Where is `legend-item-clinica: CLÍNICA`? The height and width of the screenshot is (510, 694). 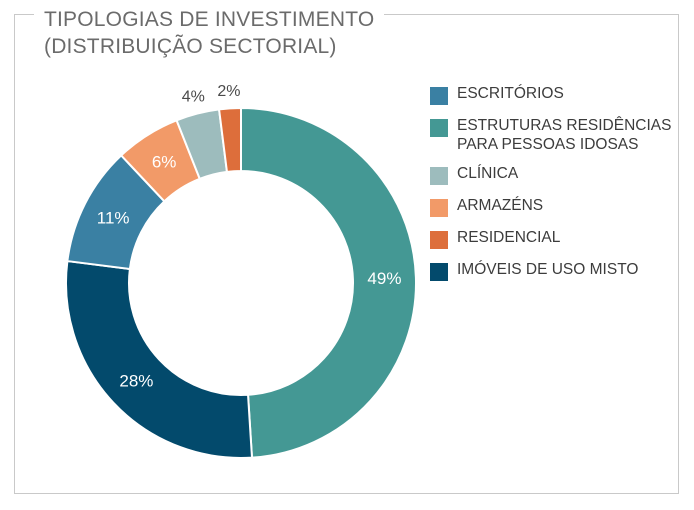 legend-item-clinica: CLÍNICA is located at coordinates (560, 174).